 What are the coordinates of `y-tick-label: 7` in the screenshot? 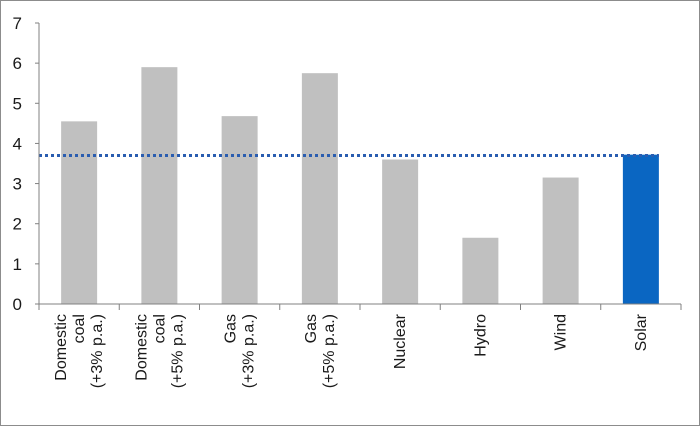 It's located at (17, 23).